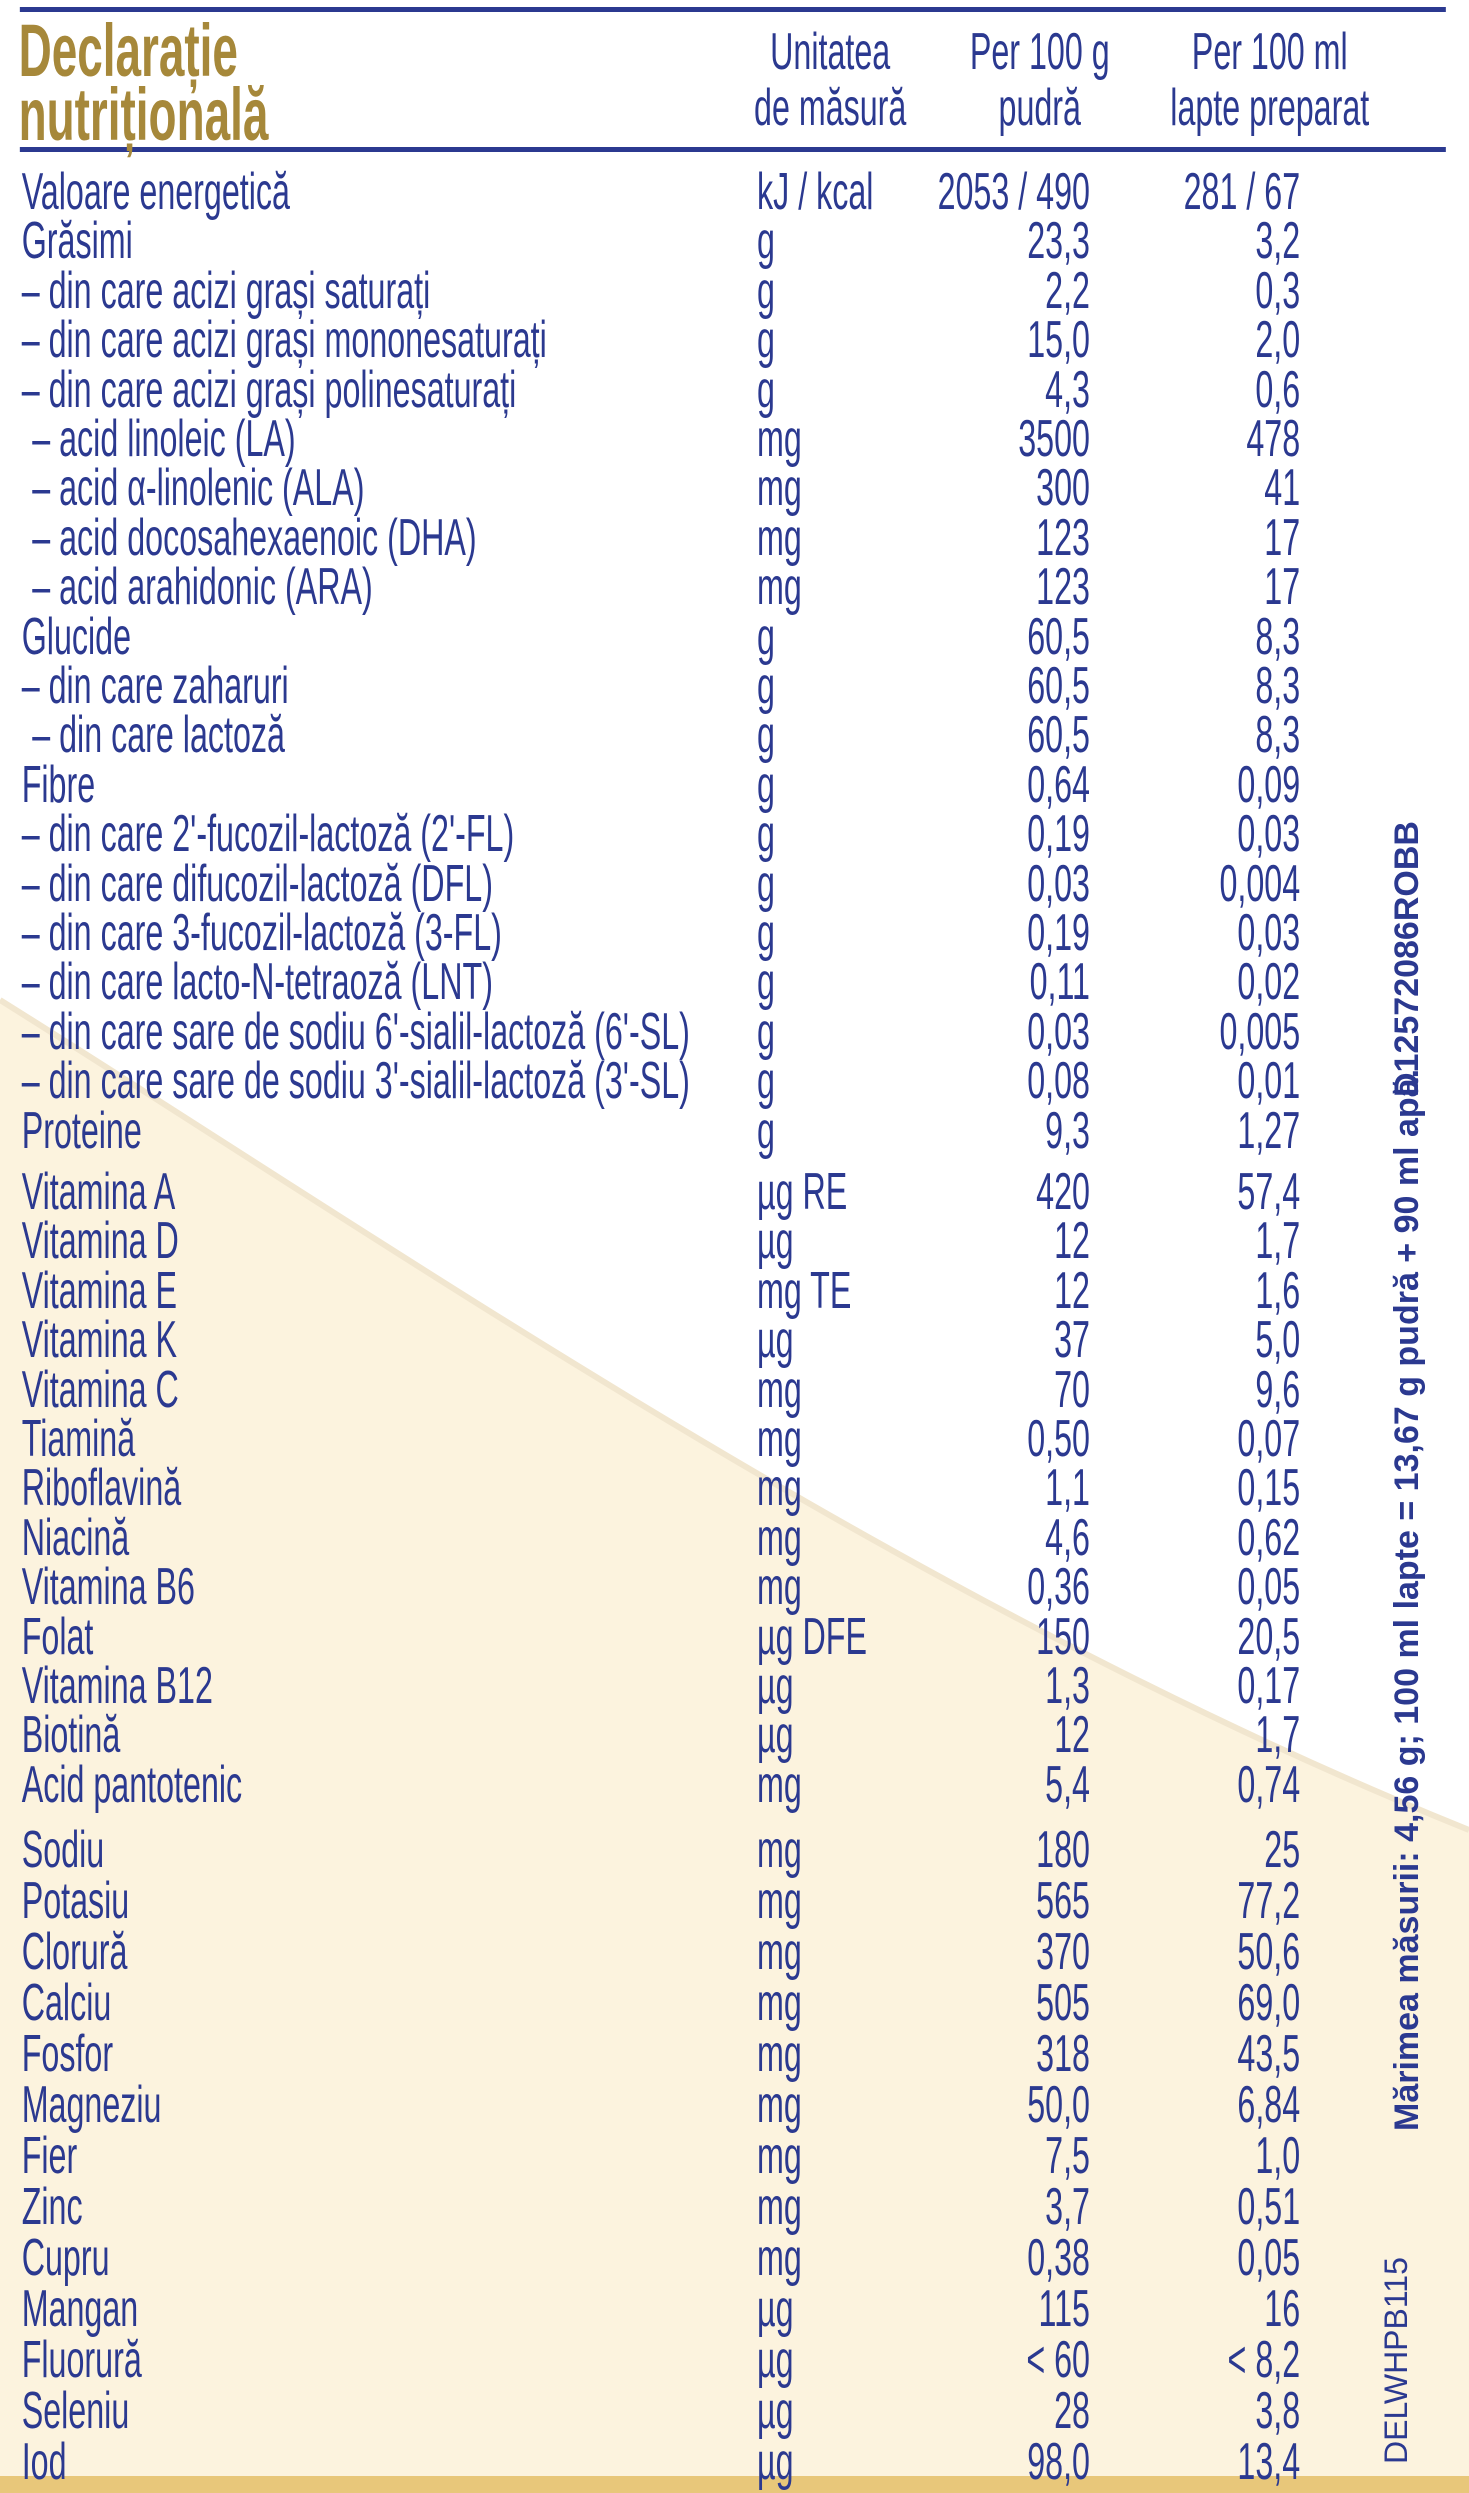  Describe the element at coordinates (734, 2360) in the screenshot. I see `table-row: Fluorură µg < 60 < 8,2` at that location.